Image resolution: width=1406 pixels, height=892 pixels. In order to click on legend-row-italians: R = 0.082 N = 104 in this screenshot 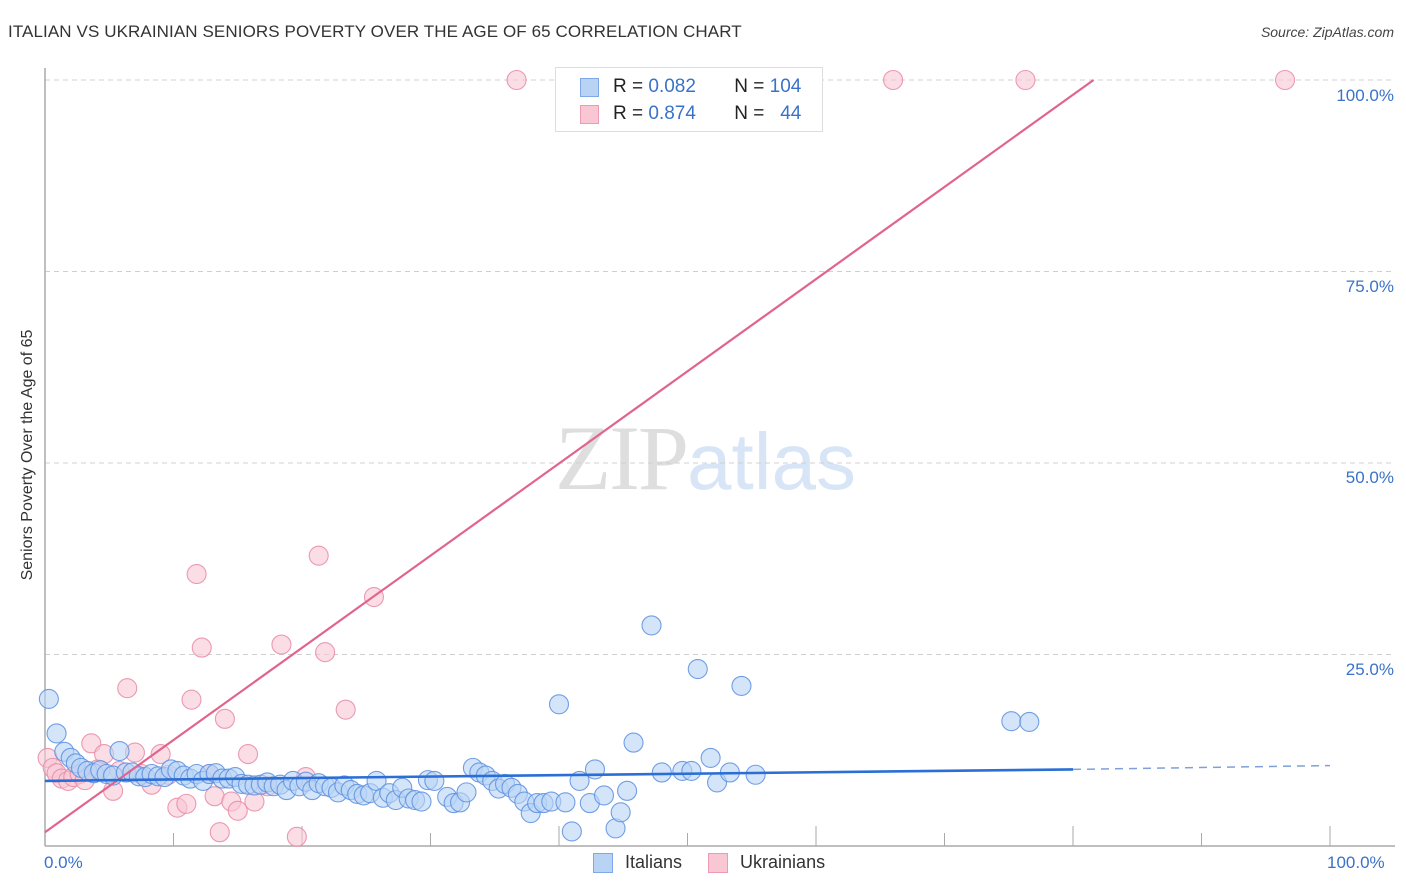, I will do `click(690, 87)`.